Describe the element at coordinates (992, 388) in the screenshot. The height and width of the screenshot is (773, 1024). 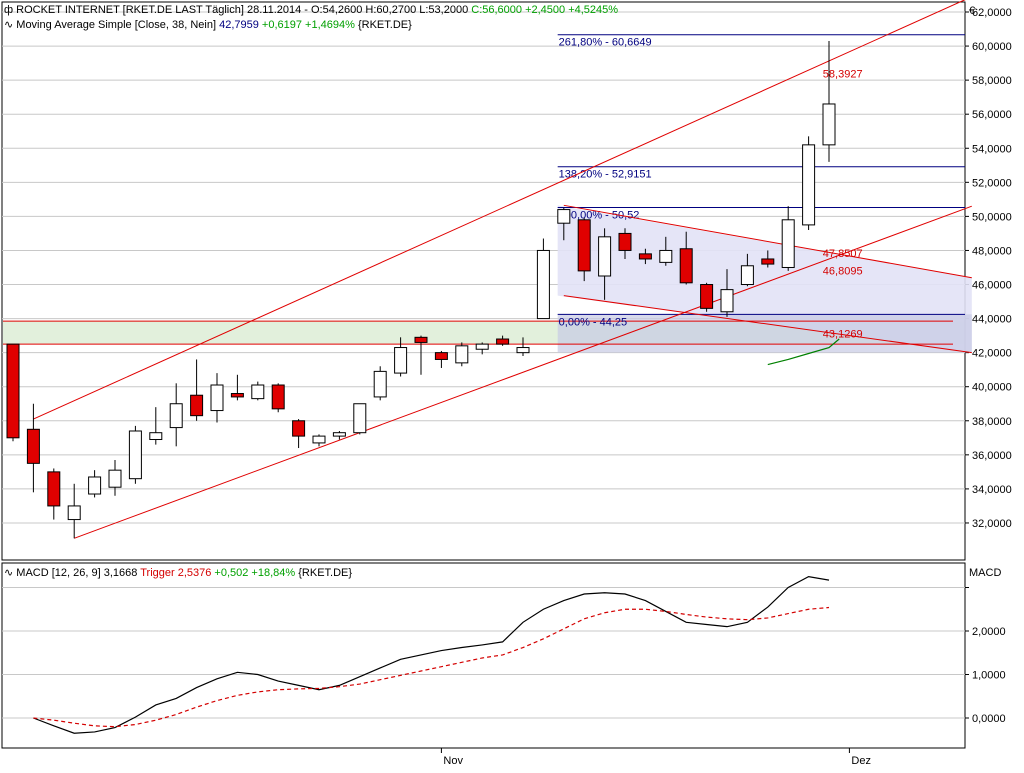
I see `price-tick-label: 40,0000` at that location.